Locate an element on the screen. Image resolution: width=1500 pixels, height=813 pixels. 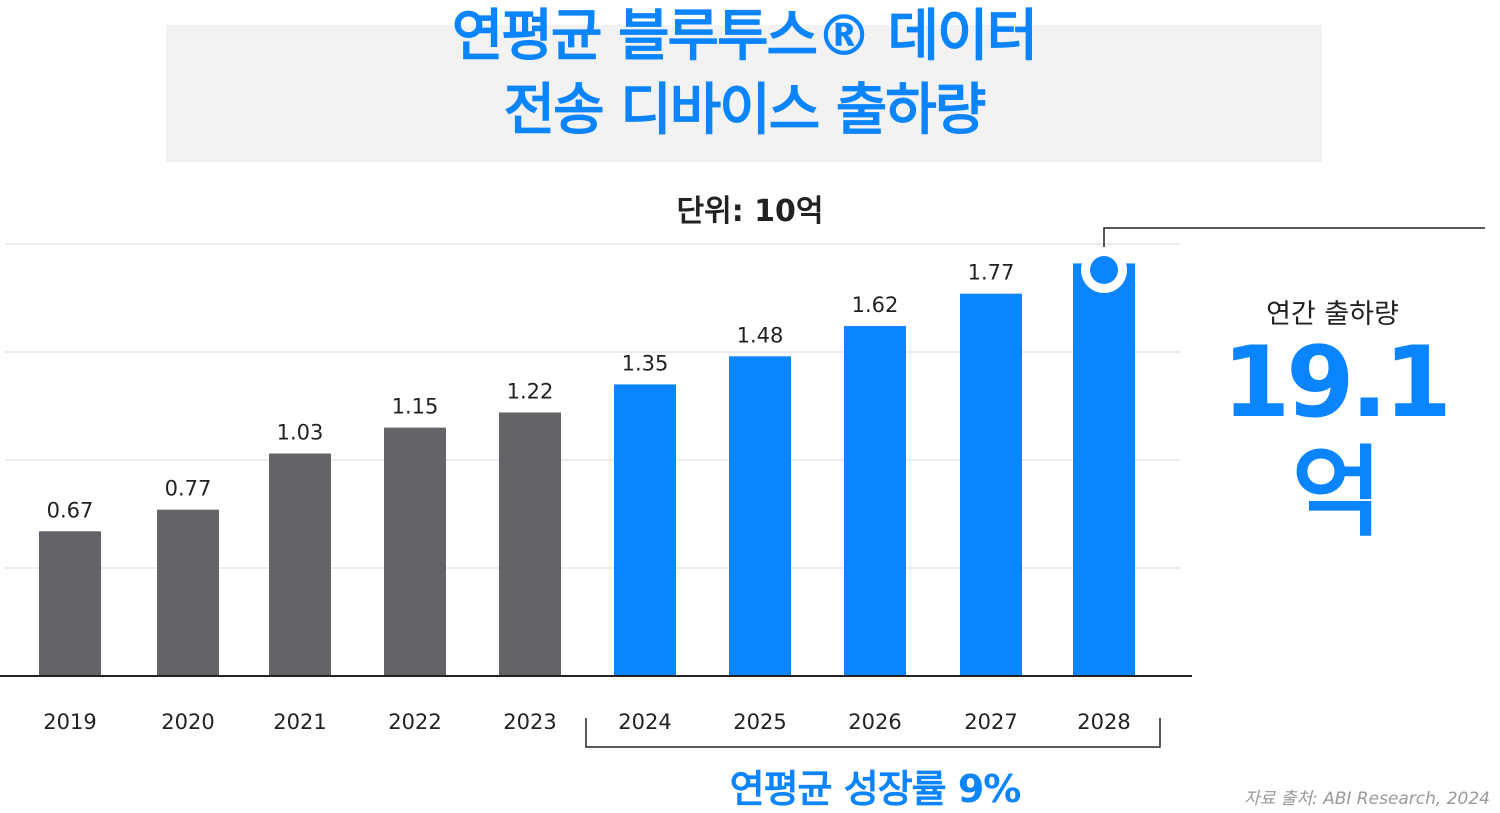
page-title: 연평균 블루투스® 데이터 전송 디바이스 출하량 is located at coordinates (744, 74).